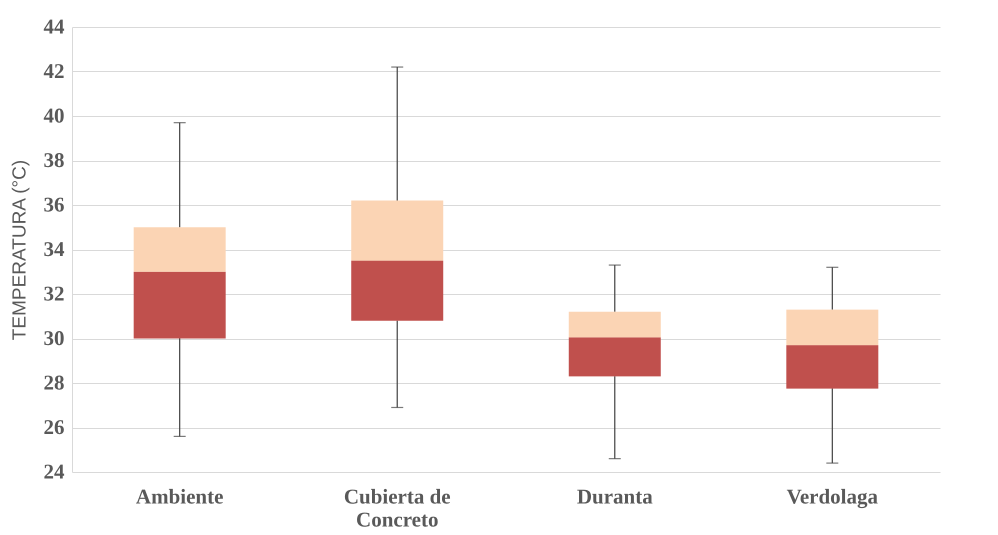 The image size is (998, 535). Describe the element at coordinates (54, 294) in the screenshot. I see `y-tick-label: 32` at that location.